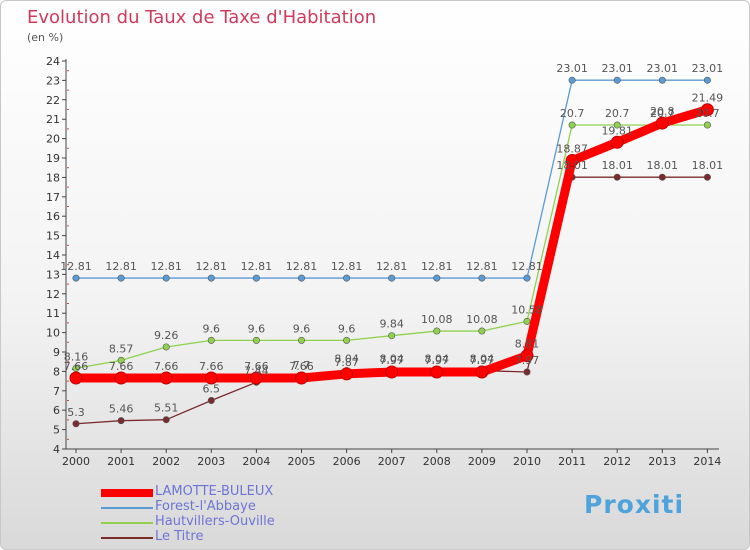 This screenshot has height=550, width=750. I want to click on y-tick-label: 13, so click(53, 274).